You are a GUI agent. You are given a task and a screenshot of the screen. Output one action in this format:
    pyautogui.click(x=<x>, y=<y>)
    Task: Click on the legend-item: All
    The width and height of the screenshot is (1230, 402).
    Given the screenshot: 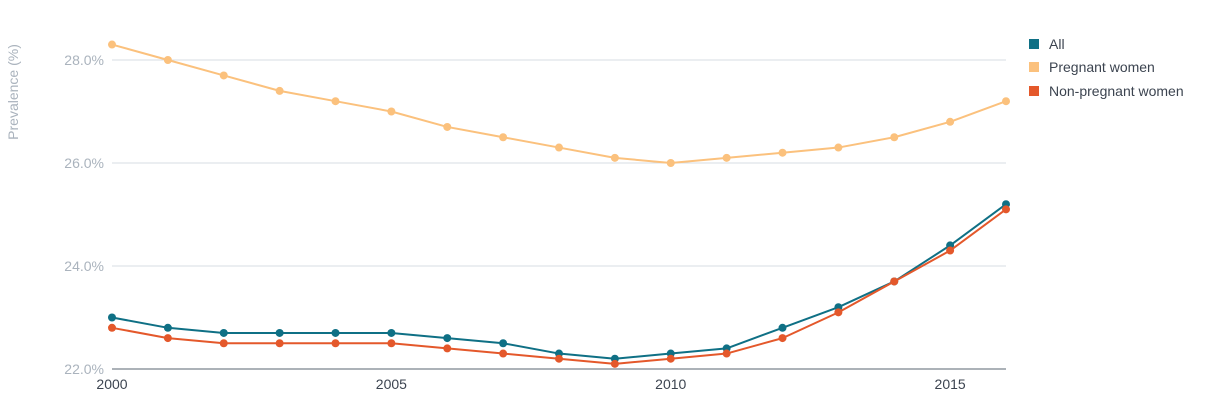 What is the action you would take?
    pyautogui.click(x=1106, y=44)
    